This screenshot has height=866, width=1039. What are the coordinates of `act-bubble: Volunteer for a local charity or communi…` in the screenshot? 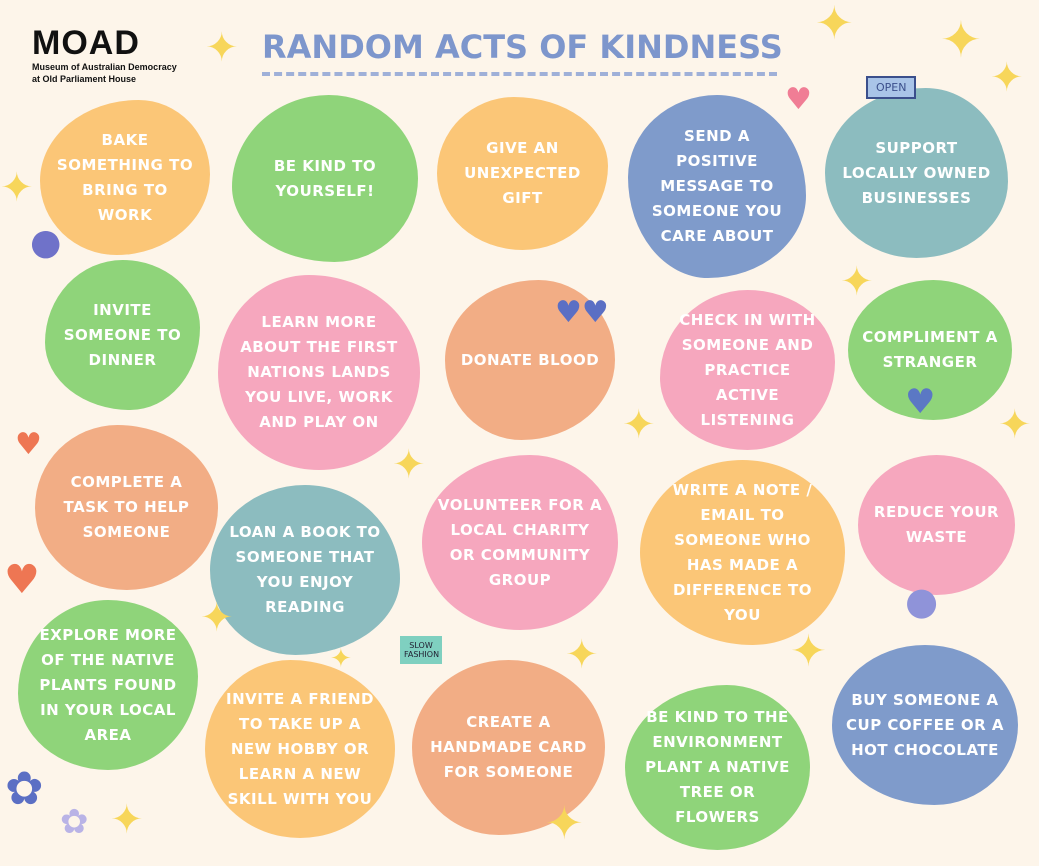 It's located at (520, 542).